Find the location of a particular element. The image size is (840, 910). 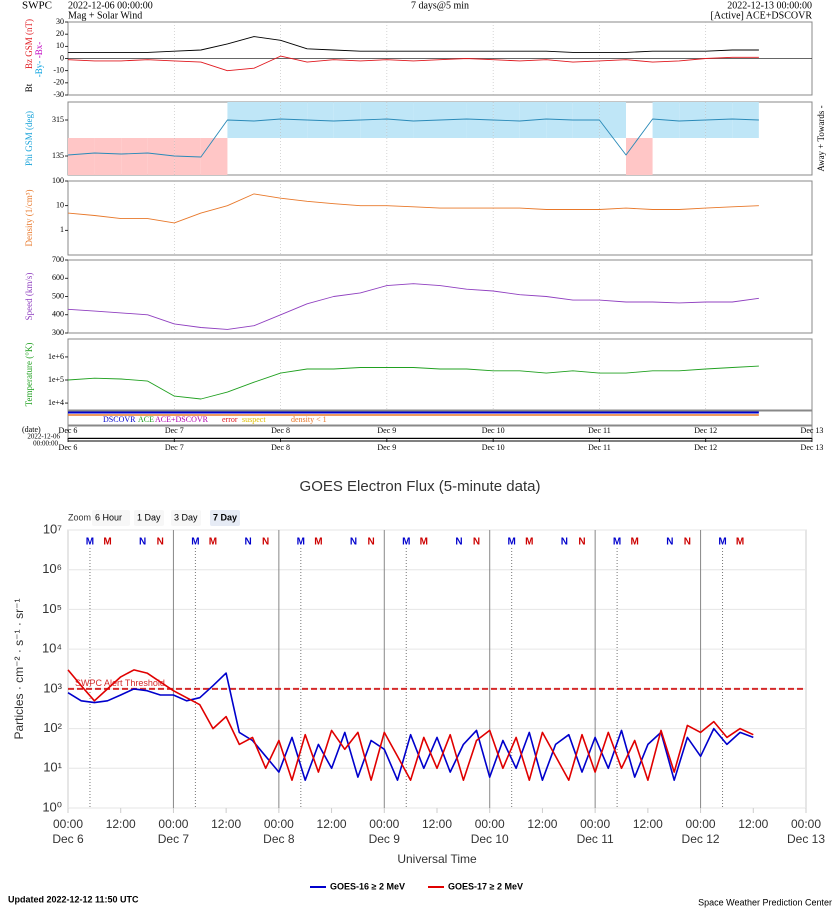

panel-label: Temperature (°K) is located at coordinates (29, 375).